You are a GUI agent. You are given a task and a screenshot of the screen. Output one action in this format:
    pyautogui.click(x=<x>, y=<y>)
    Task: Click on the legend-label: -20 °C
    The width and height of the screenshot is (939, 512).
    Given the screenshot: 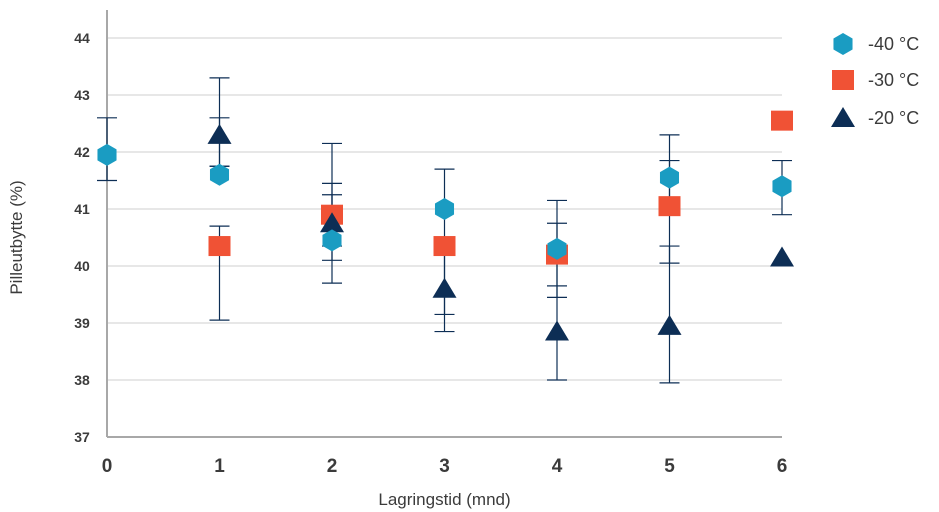 What is the action you would take?
    pyautogui.click(x=893, y=118)
    